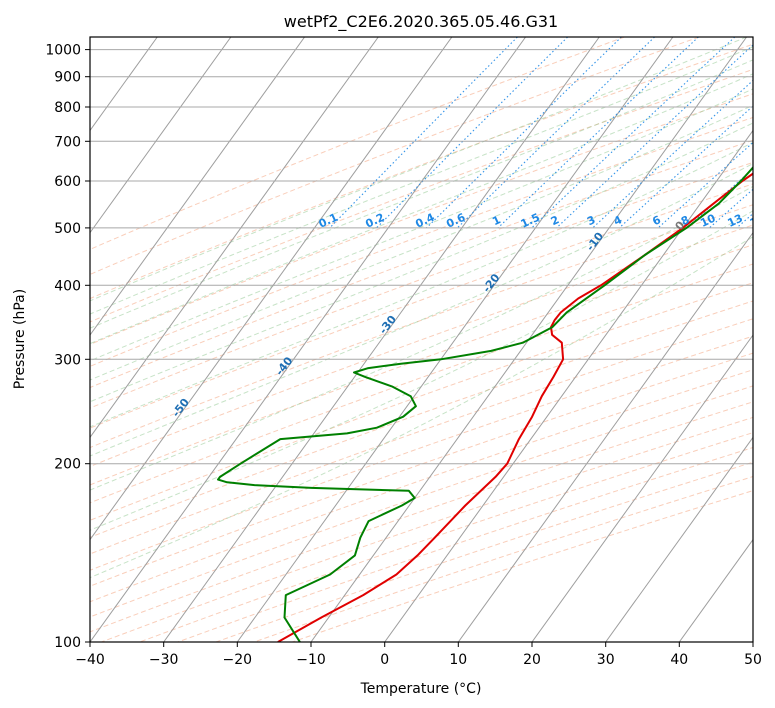 The height and width of the screenshot is (708, 775). I want to click on y-tick-label: 200, so click(67, 465).